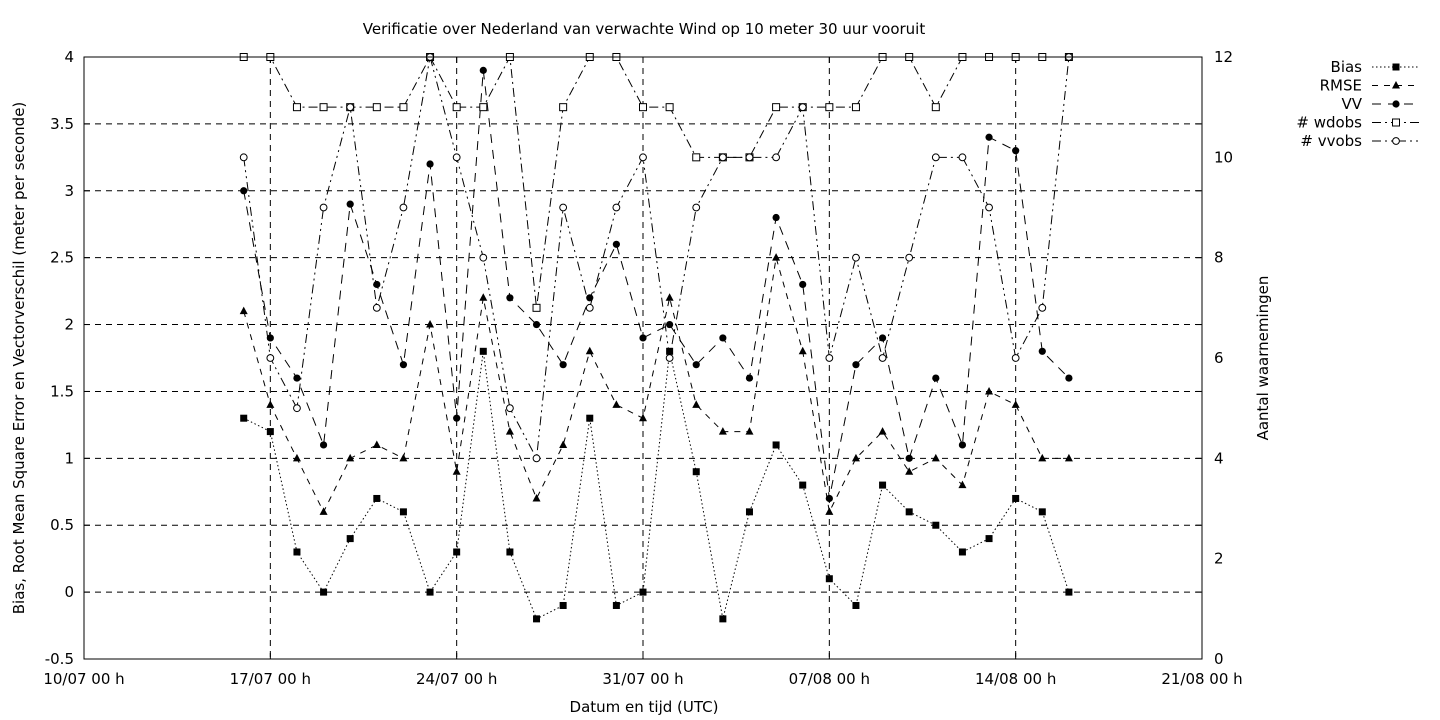 The height and width of the screenshot is (720, 1440). Describe the element at coordinates (69, 458) in the screenshot. I see `y-tick-label: 1` at that location.